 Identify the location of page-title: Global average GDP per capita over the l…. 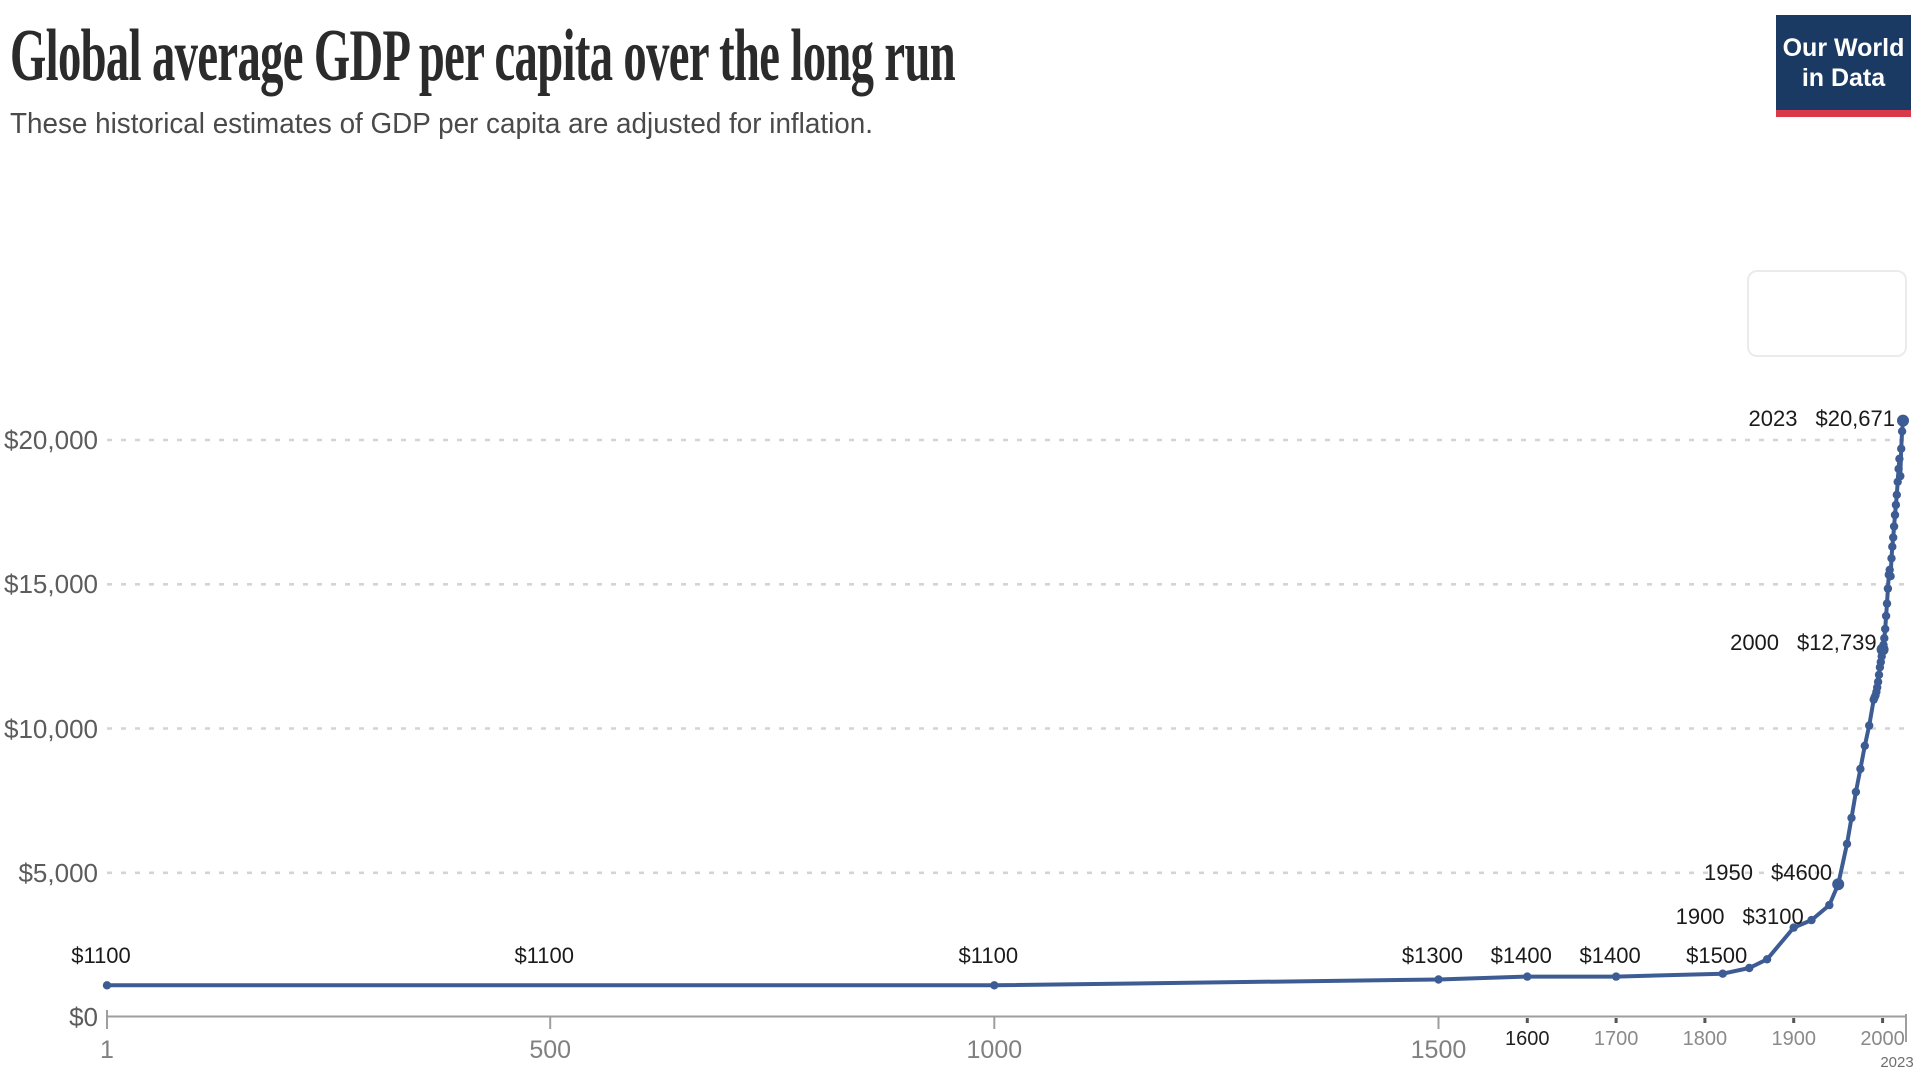
(483, 56).